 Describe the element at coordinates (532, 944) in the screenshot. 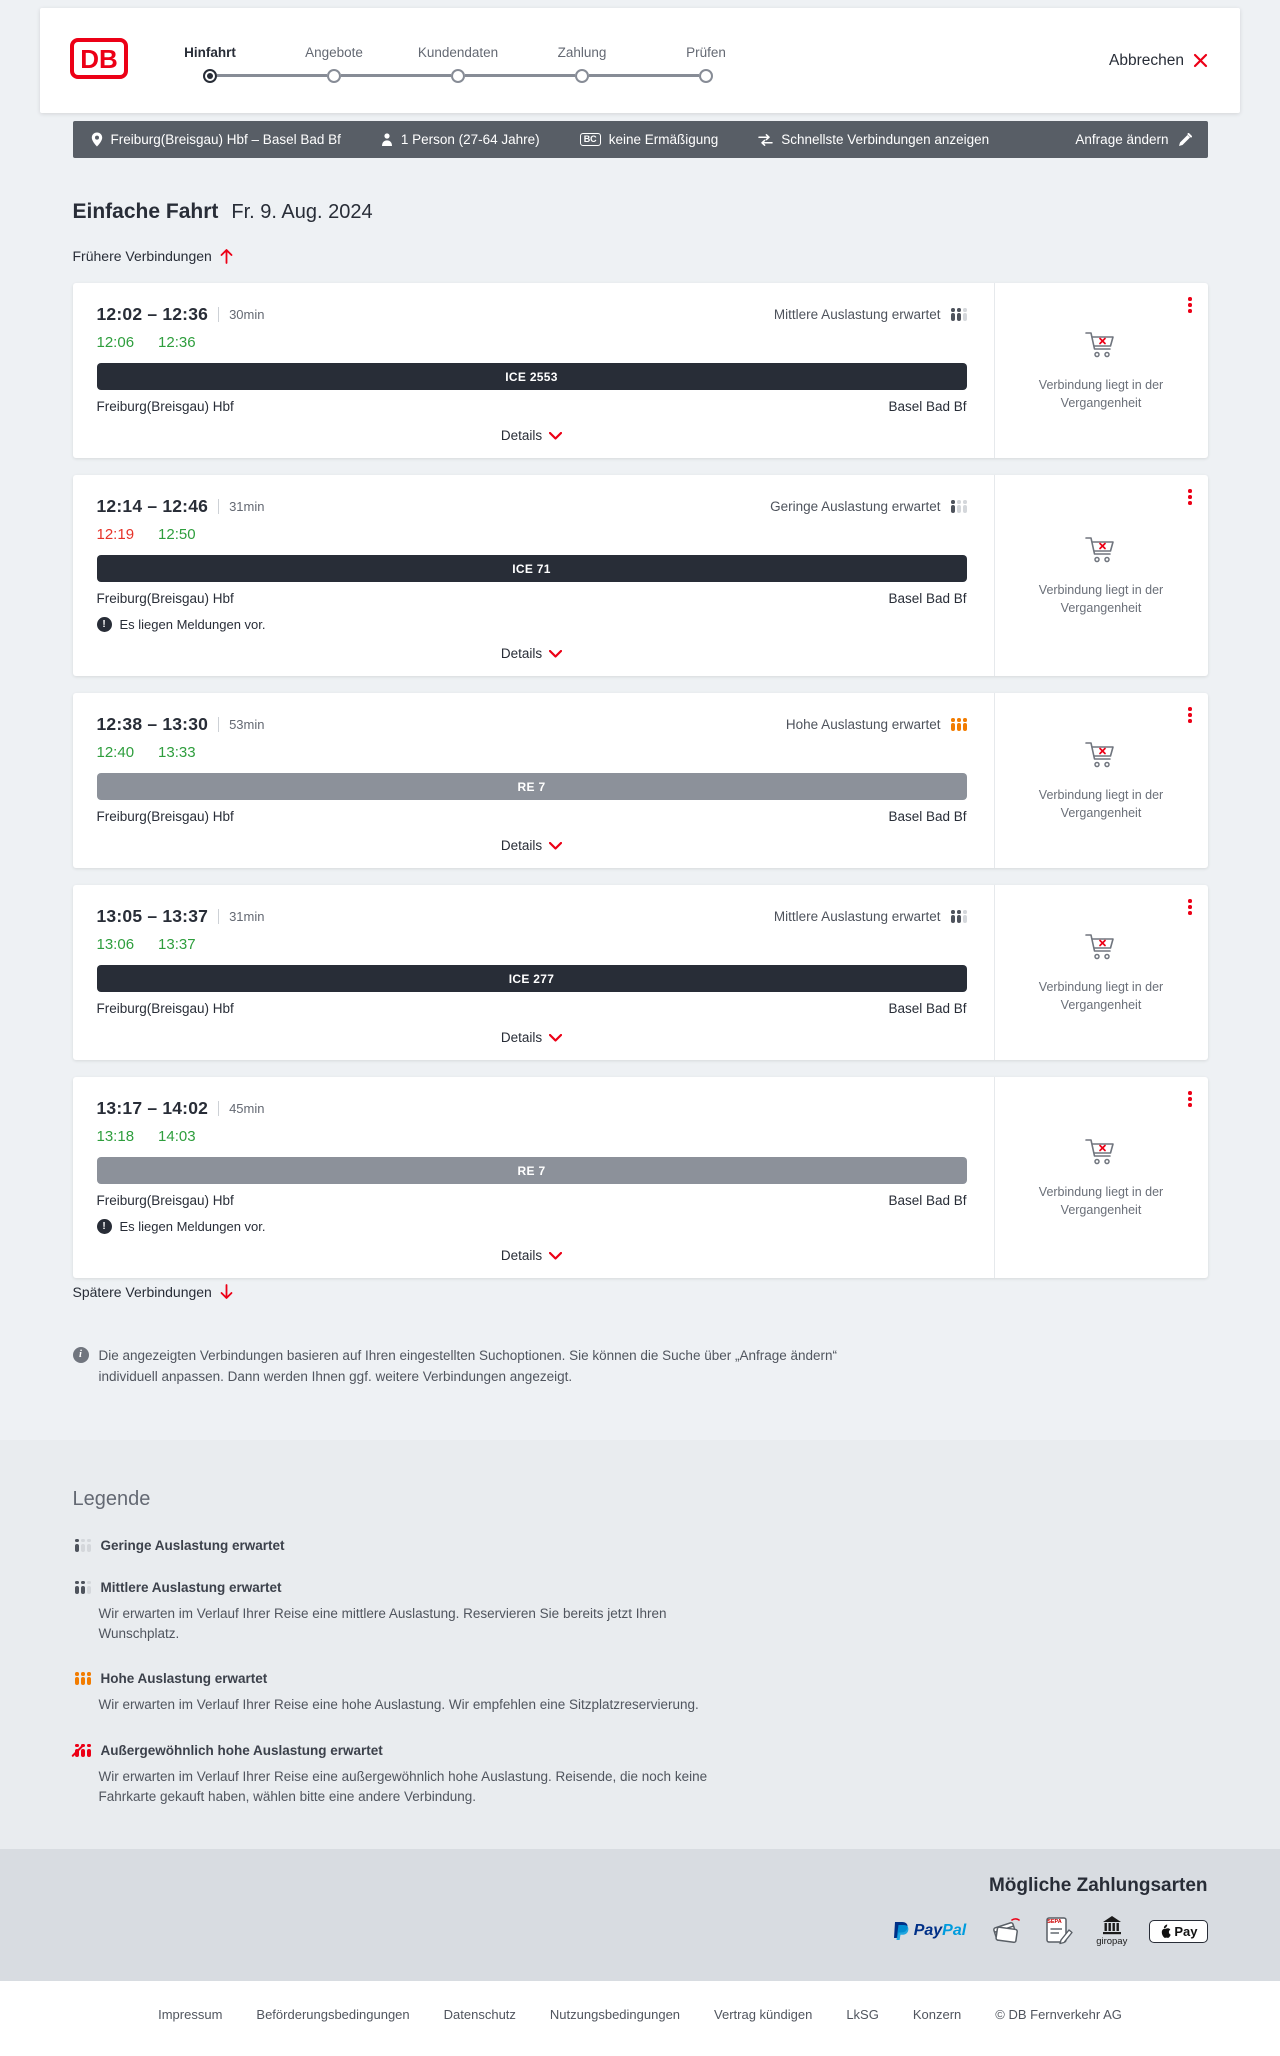

I see `realtime-row: 13:06 13:37` at that location.